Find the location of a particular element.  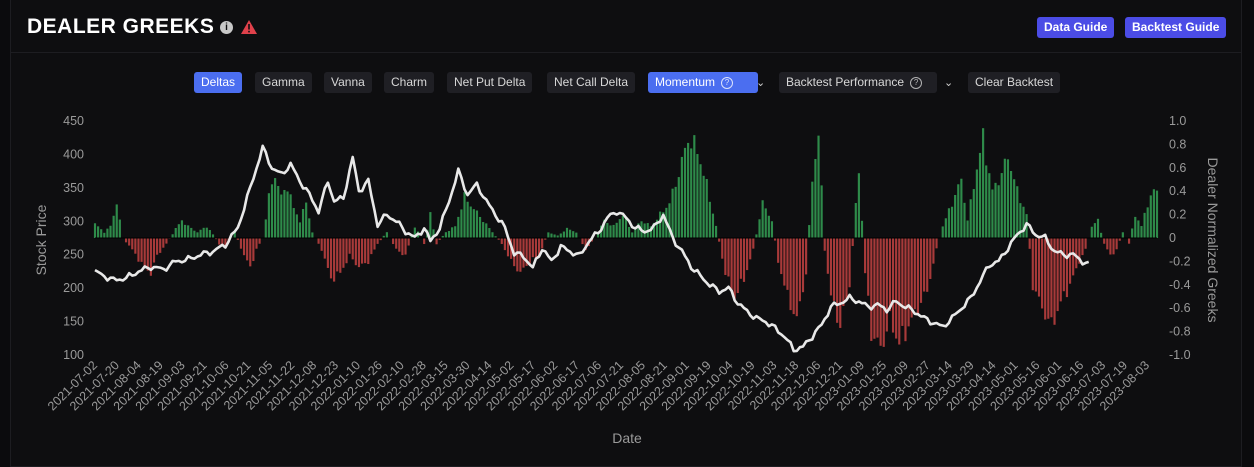

warning-icon is located at coordinates (249, 27).